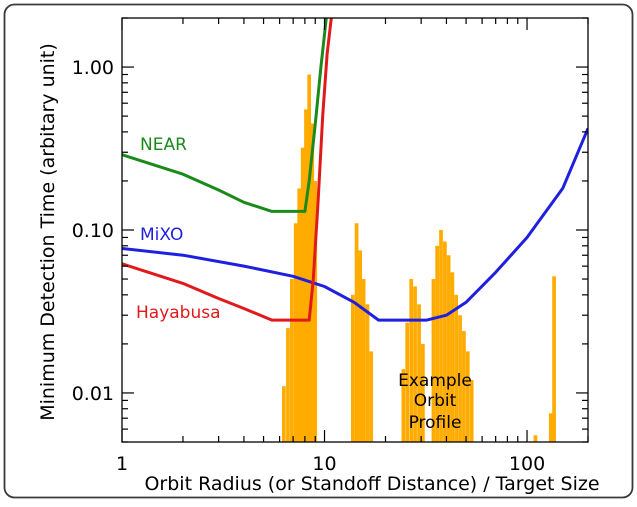 The height and width of the screenshot is (507, 637). Describe the element at coordinates (527, 464) in the screenshot. I see `x-tick-label: 100` at that location.